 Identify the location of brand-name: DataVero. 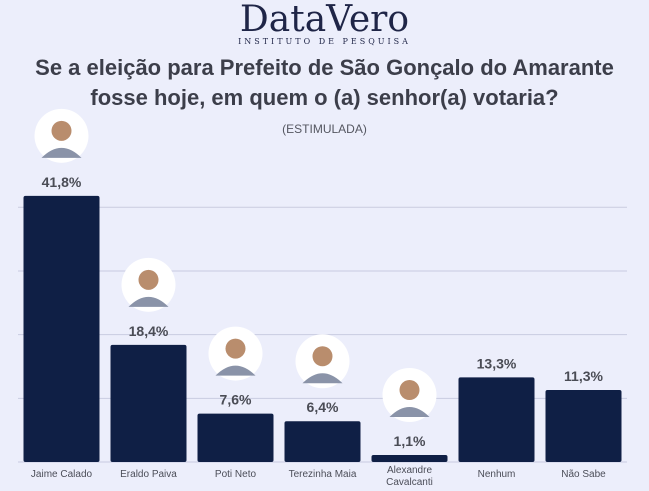
(324, 20).